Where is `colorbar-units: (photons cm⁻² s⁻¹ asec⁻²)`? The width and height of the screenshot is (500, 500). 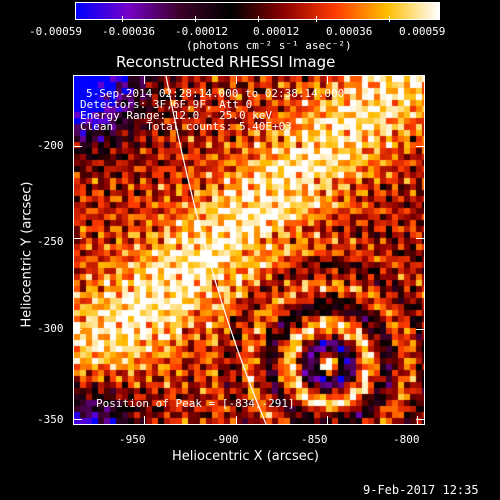 colorbar-units: (photons cm⁻² s⁻¹ asec⁻²) is located at coordinates (269, 45).